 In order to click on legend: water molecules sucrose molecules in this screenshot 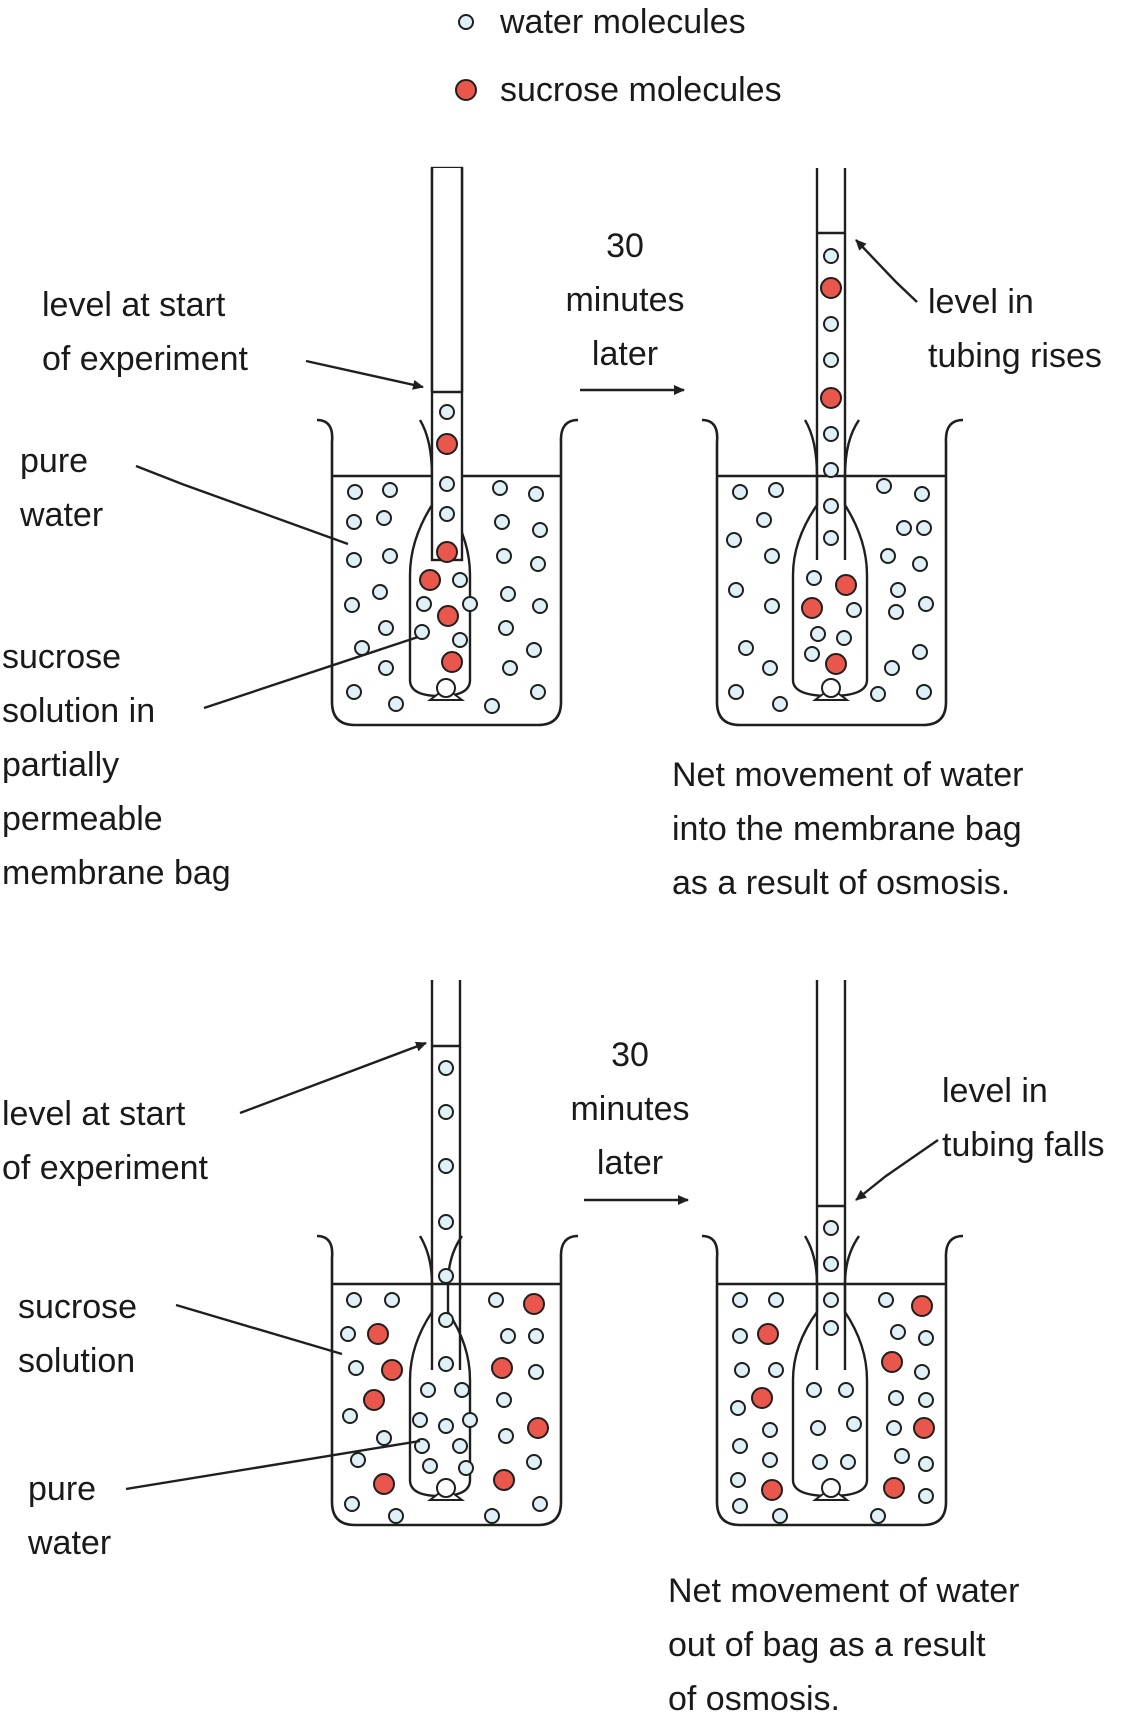, I will do `click(618, 56)`.